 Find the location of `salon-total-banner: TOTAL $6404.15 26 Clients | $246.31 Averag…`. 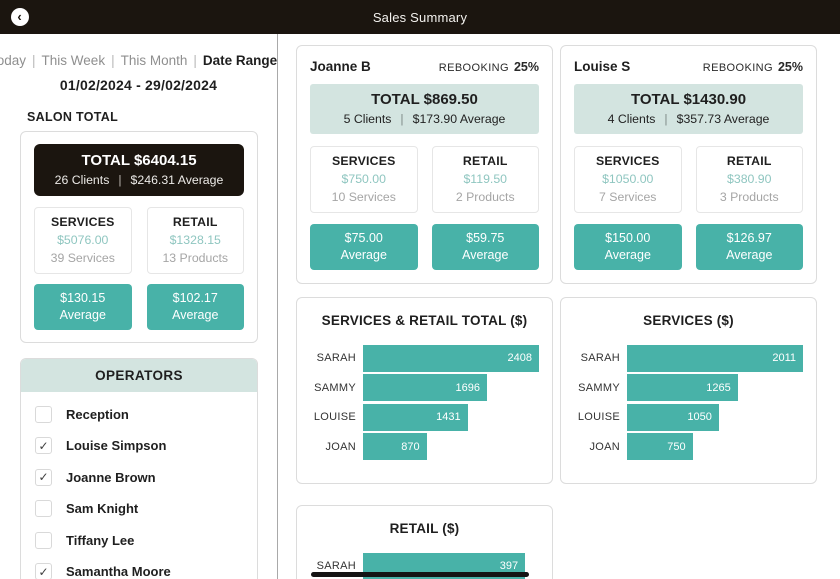

salon-total-banner: TOTAL $6404.15 26 Clients | $246.31 Averag… is located at coordinates (139, 170).